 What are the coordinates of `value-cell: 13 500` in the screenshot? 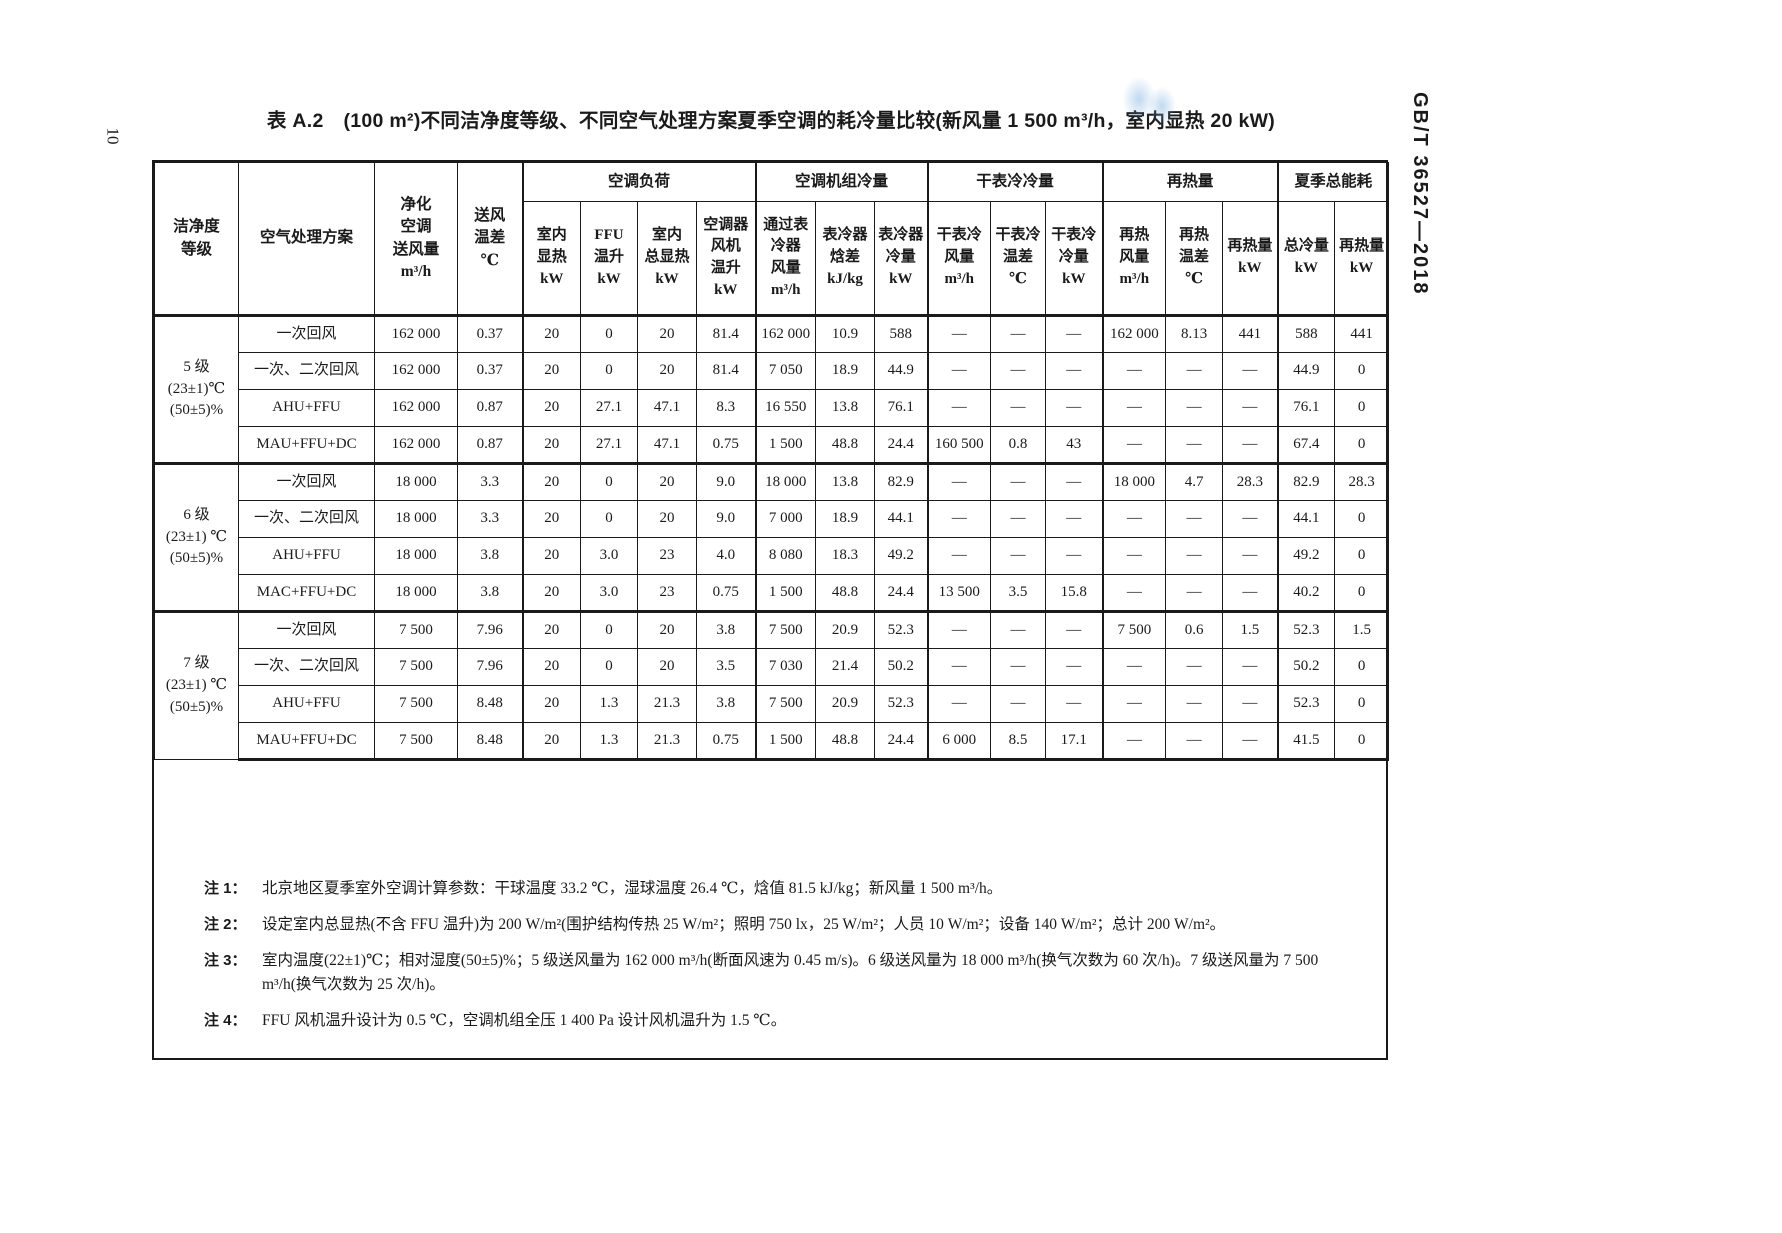 It's located at (959, 593).